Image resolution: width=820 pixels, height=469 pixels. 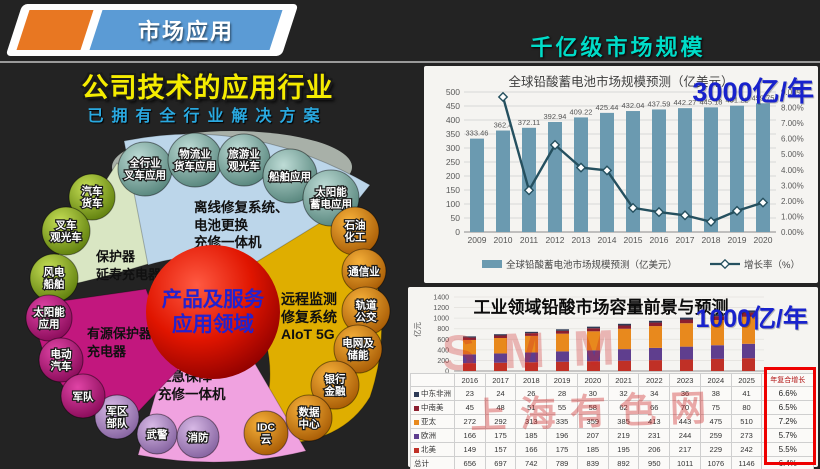 I want to click on y-tick: 400, so click(x=443, y=350).